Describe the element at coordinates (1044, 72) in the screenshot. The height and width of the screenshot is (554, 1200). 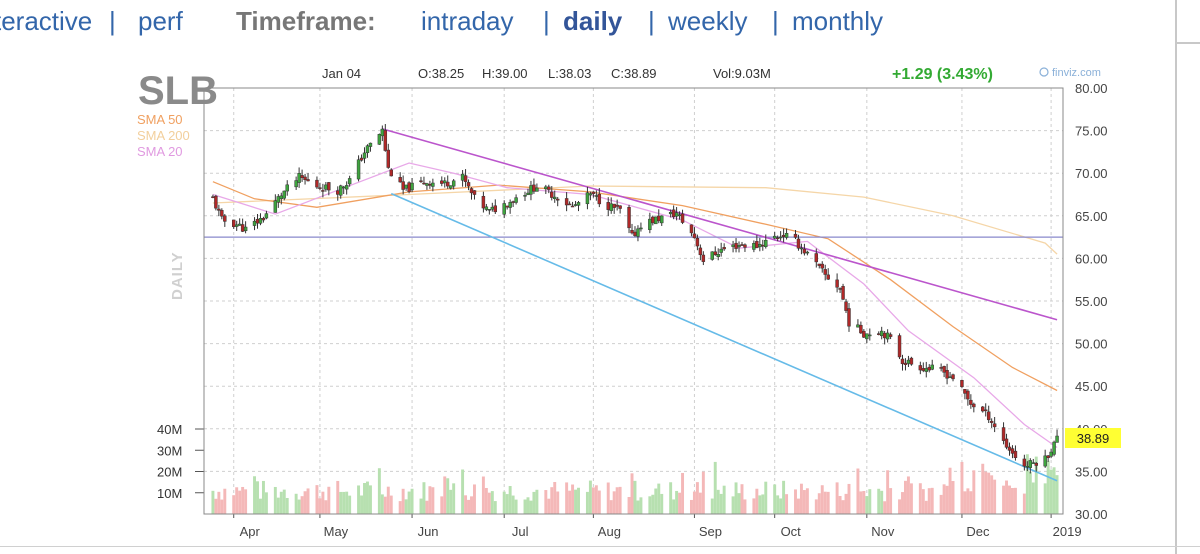
I see `finviz-logo-icon` at that location.